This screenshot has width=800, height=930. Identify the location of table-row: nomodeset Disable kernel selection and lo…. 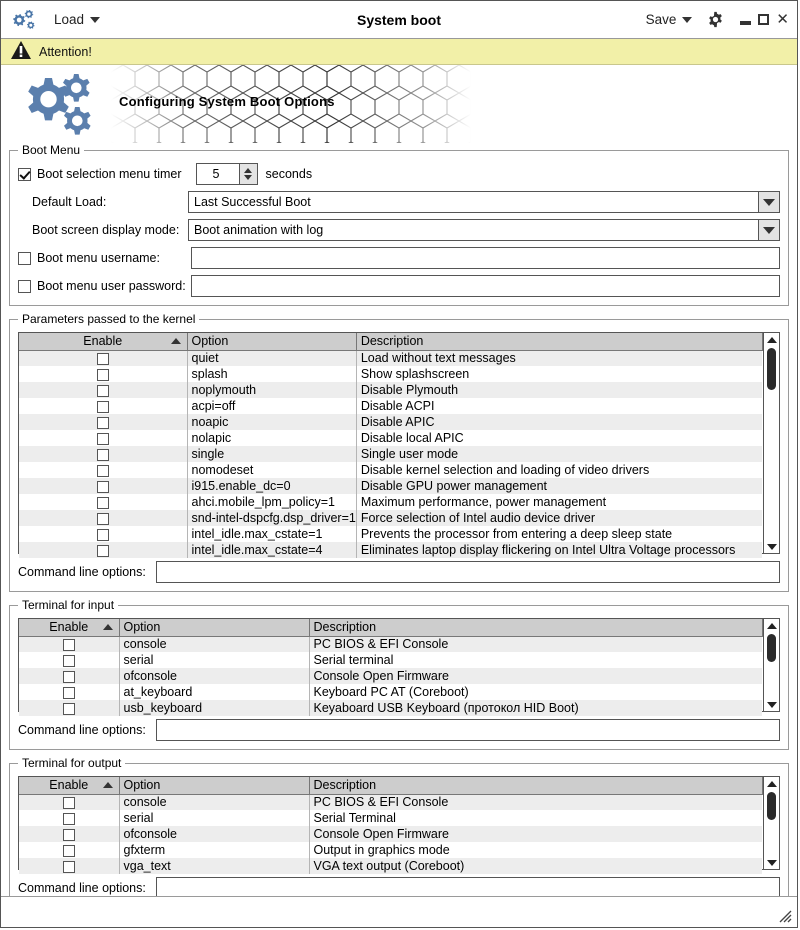
(391, 470).